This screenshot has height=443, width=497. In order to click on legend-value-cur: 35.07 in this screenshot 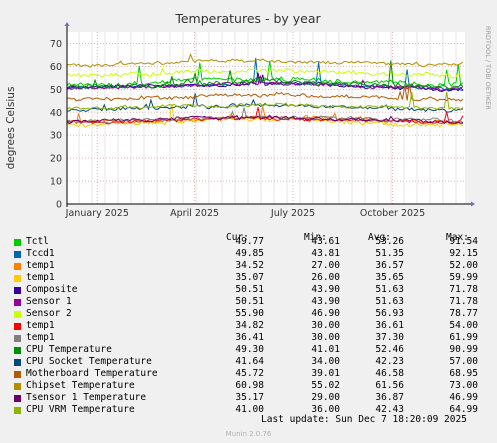, I will do `click(249, 277)`.